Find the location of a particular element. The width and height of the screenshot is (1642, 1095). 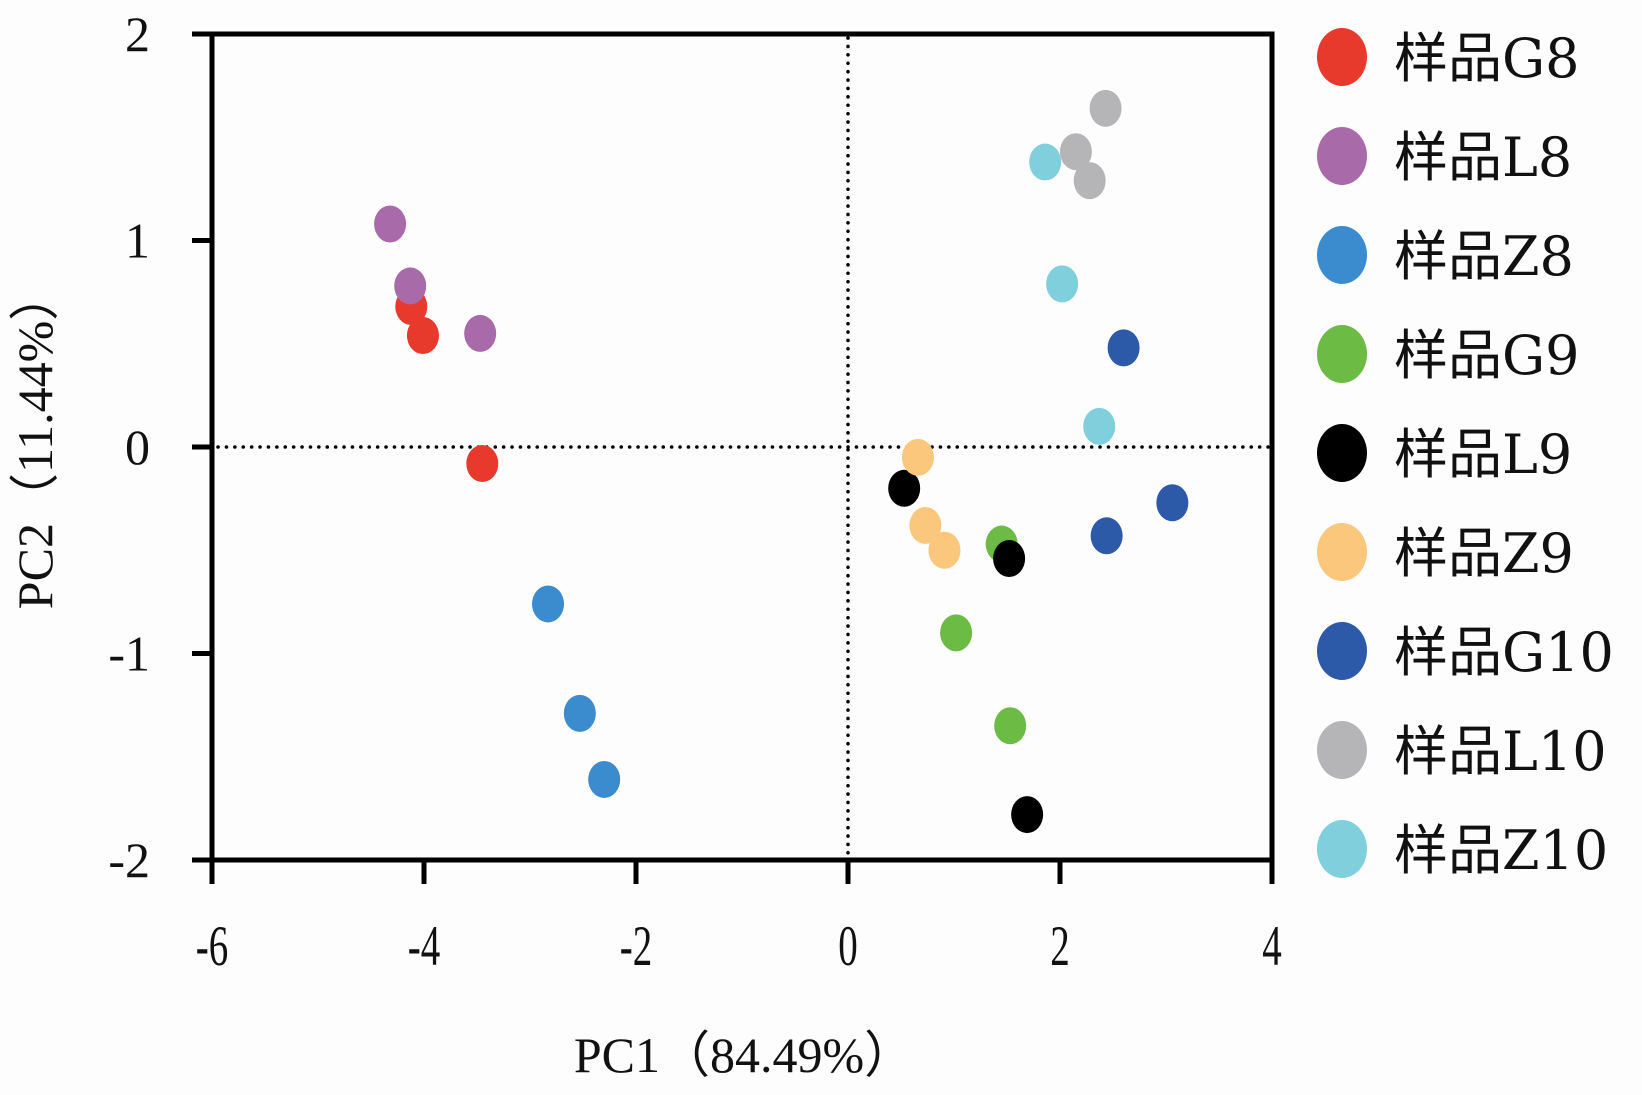

legend-item: 样品G10 is located at coordinates (1465, 652).